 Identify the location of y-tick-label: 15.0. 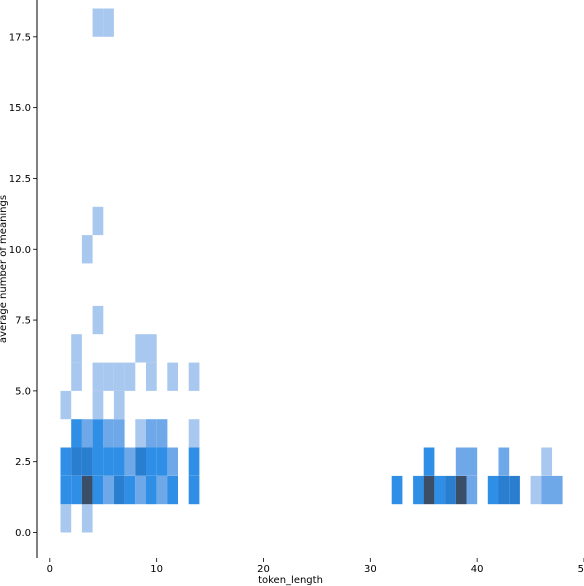
(20, 108).